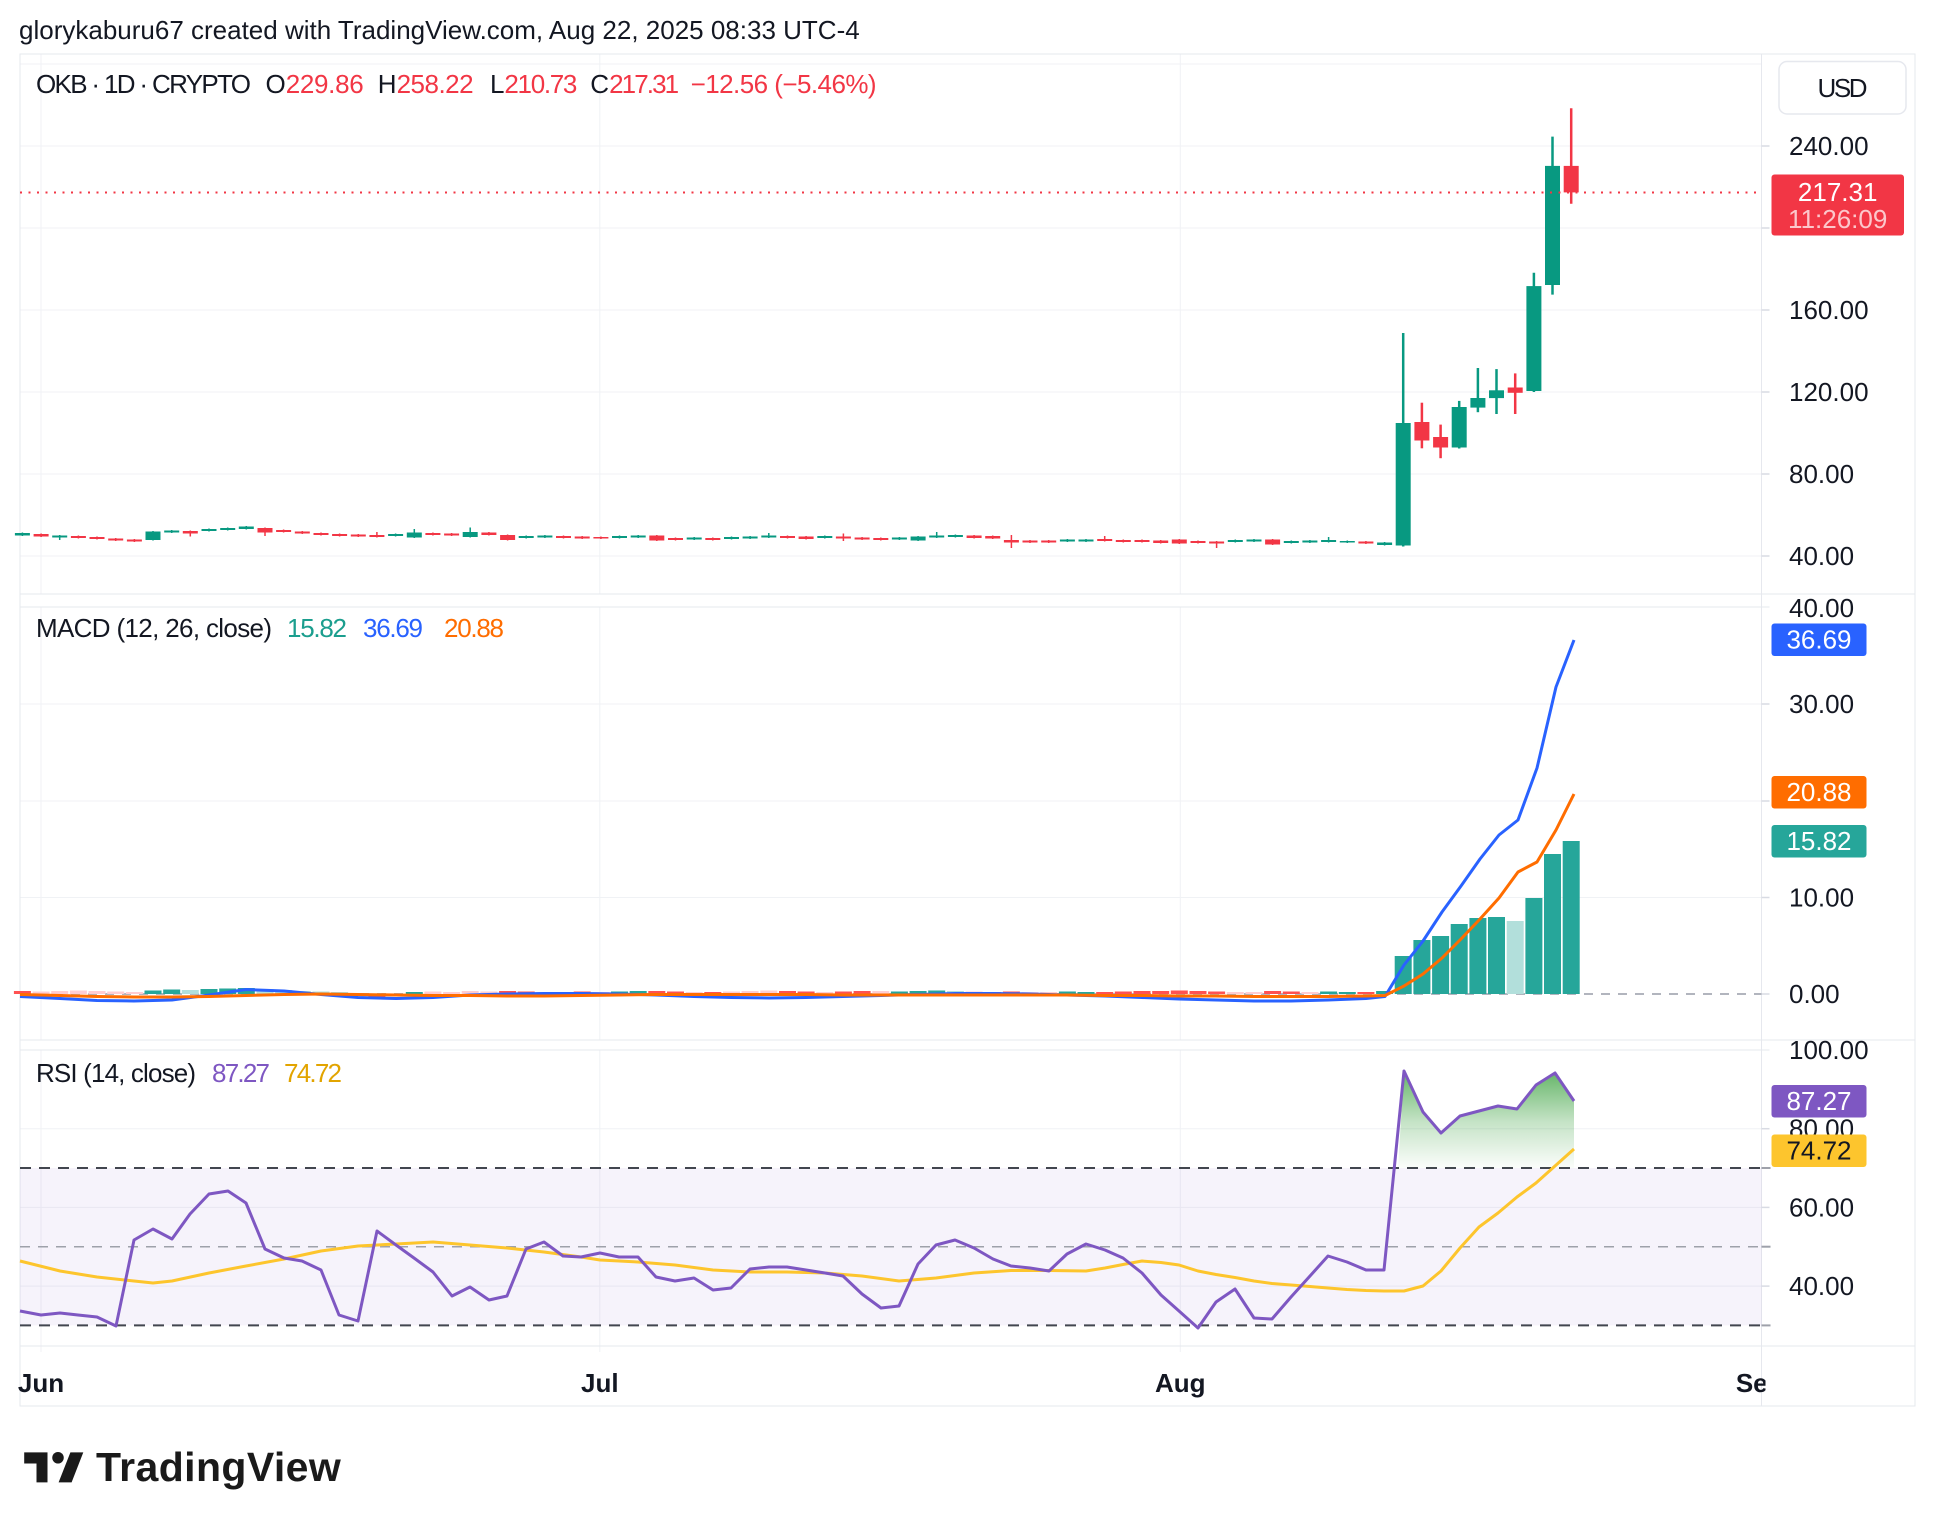 The height and width of the screenshot is (1528, 1934). What do you see at coordinates (600, 1383) in the screenshot?
I see `svg-text: Jul` at bounding box center [600, 1383].